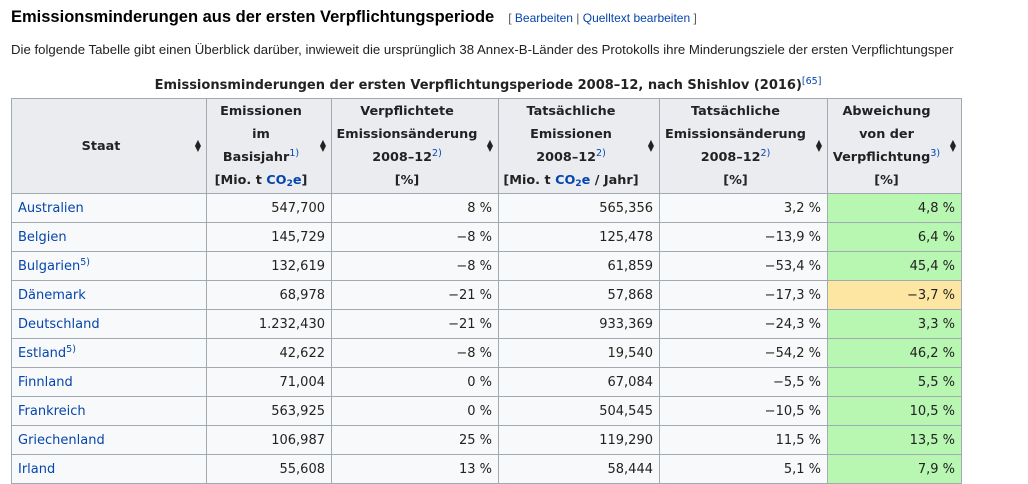  I want to click on cell-staat: Estland5), so click(109, 353).